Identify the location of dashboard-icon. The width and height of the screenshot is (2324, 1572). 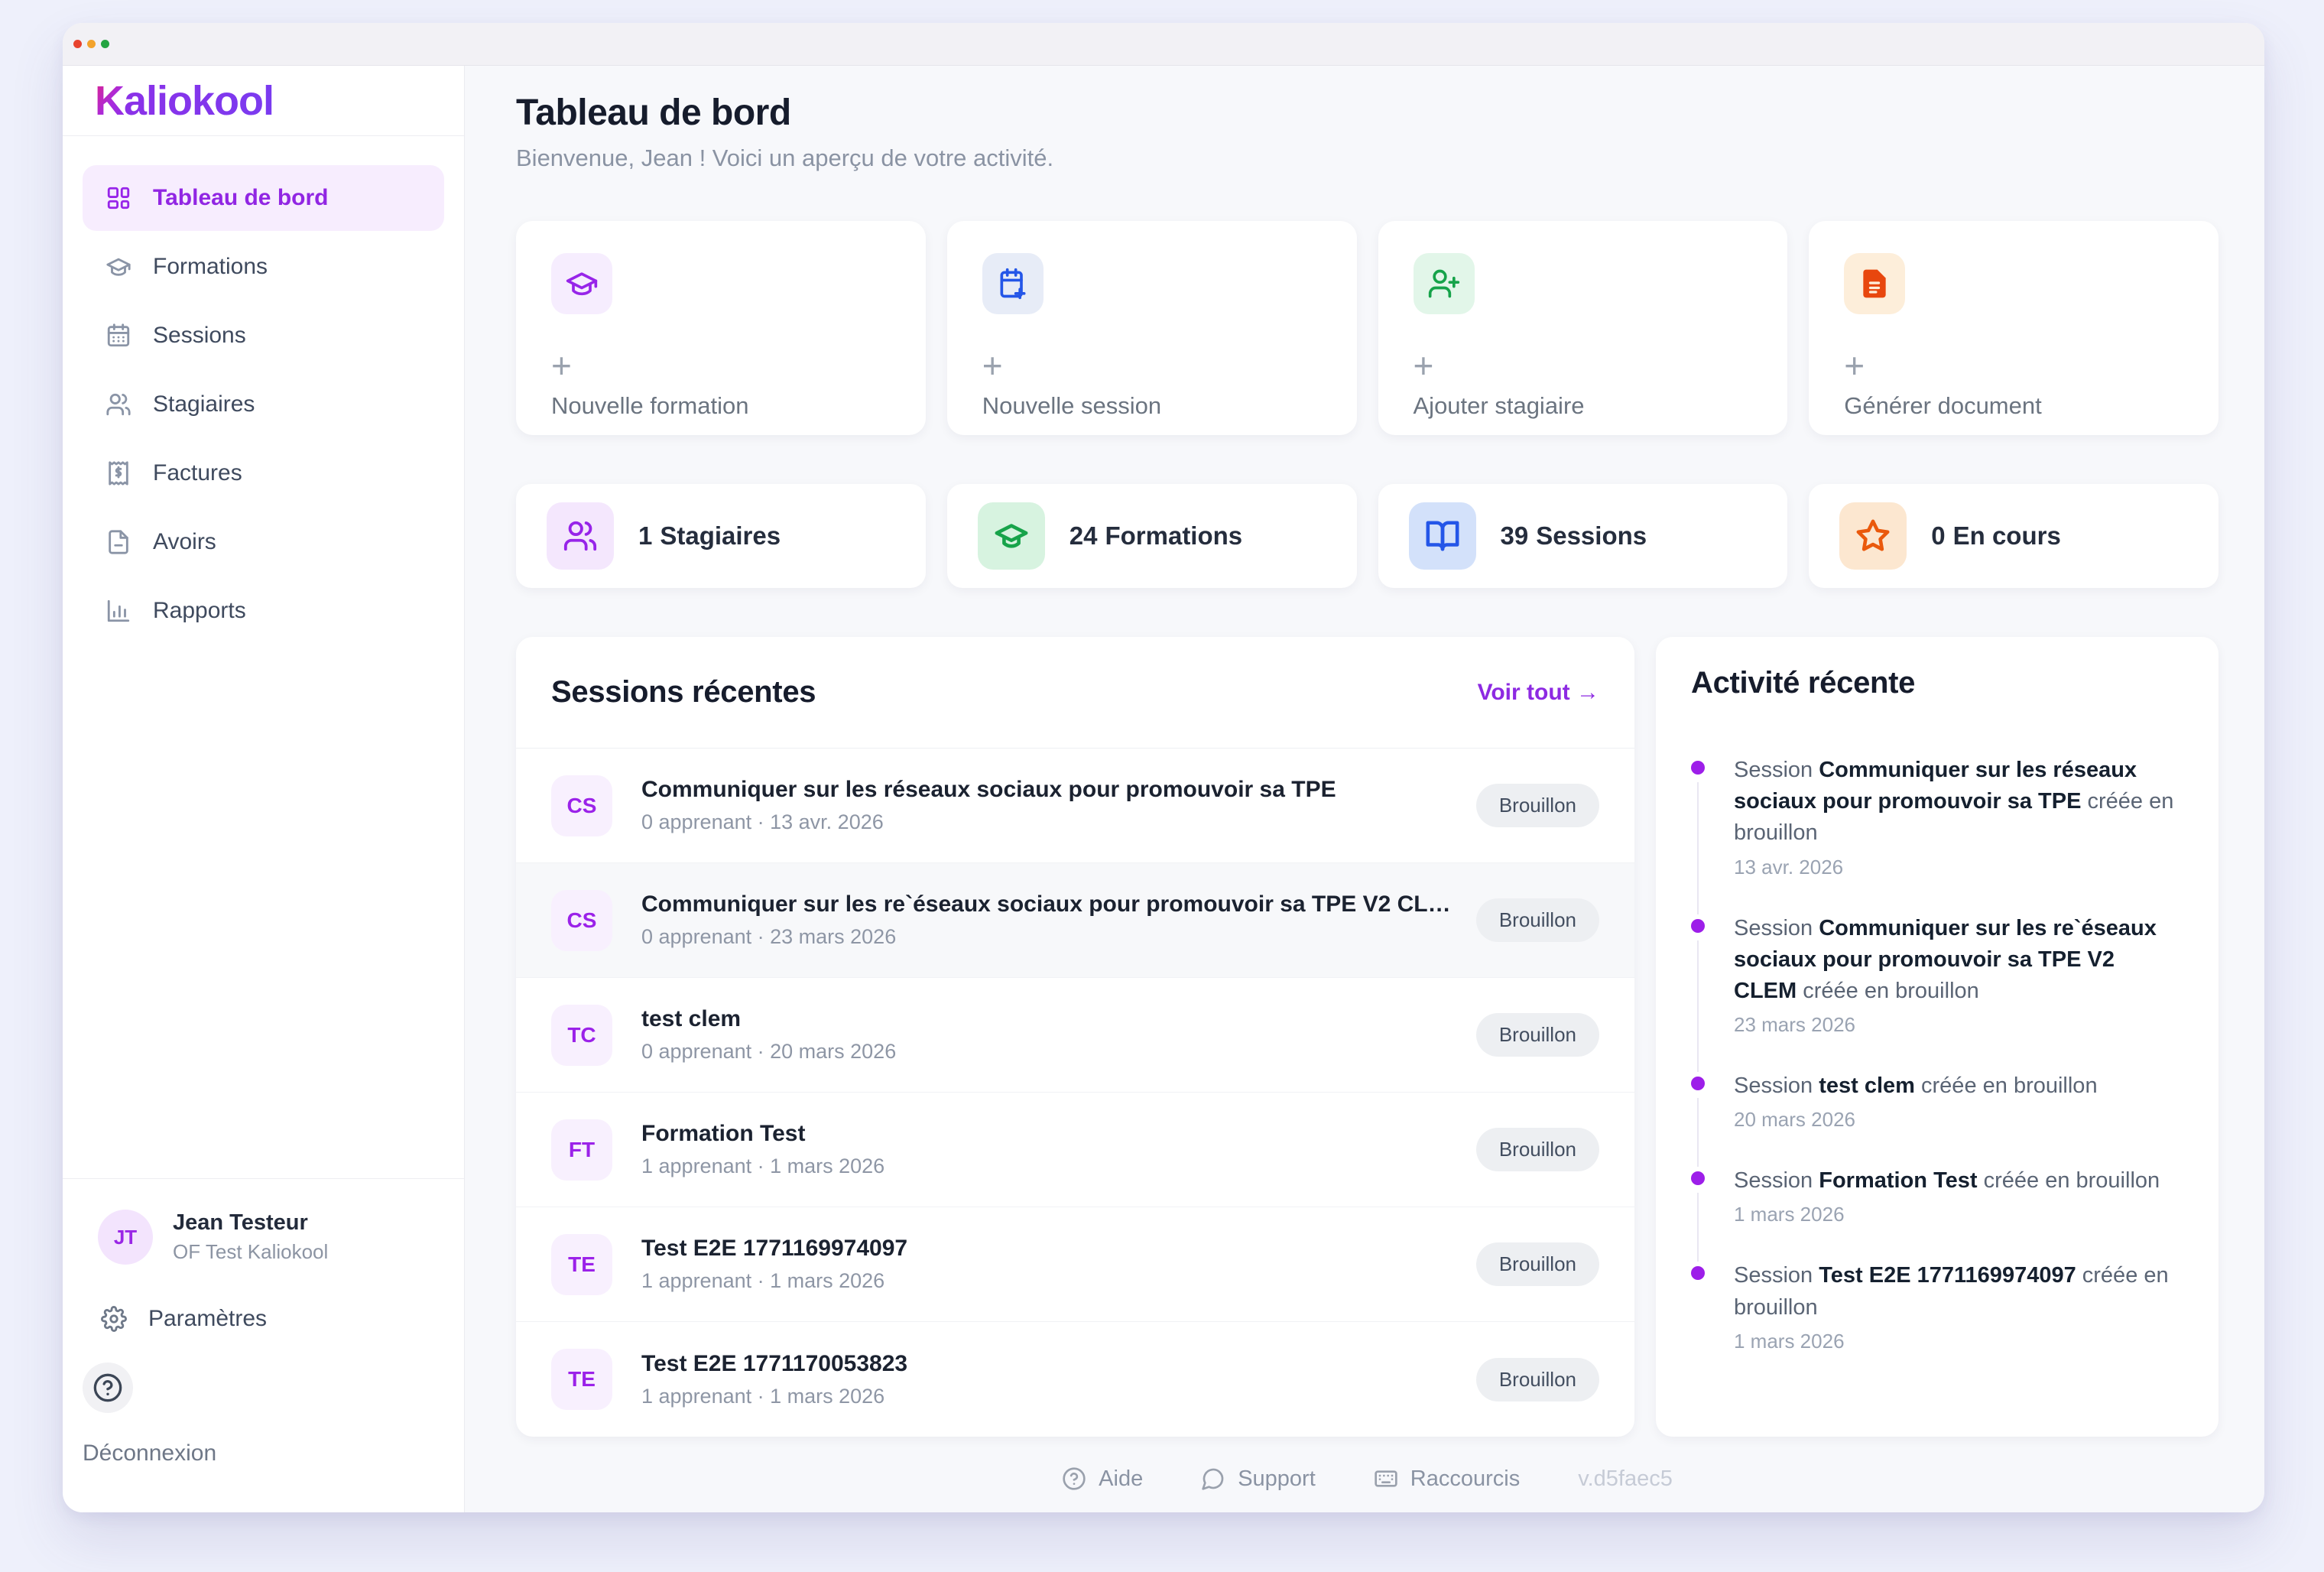
(118, 198).